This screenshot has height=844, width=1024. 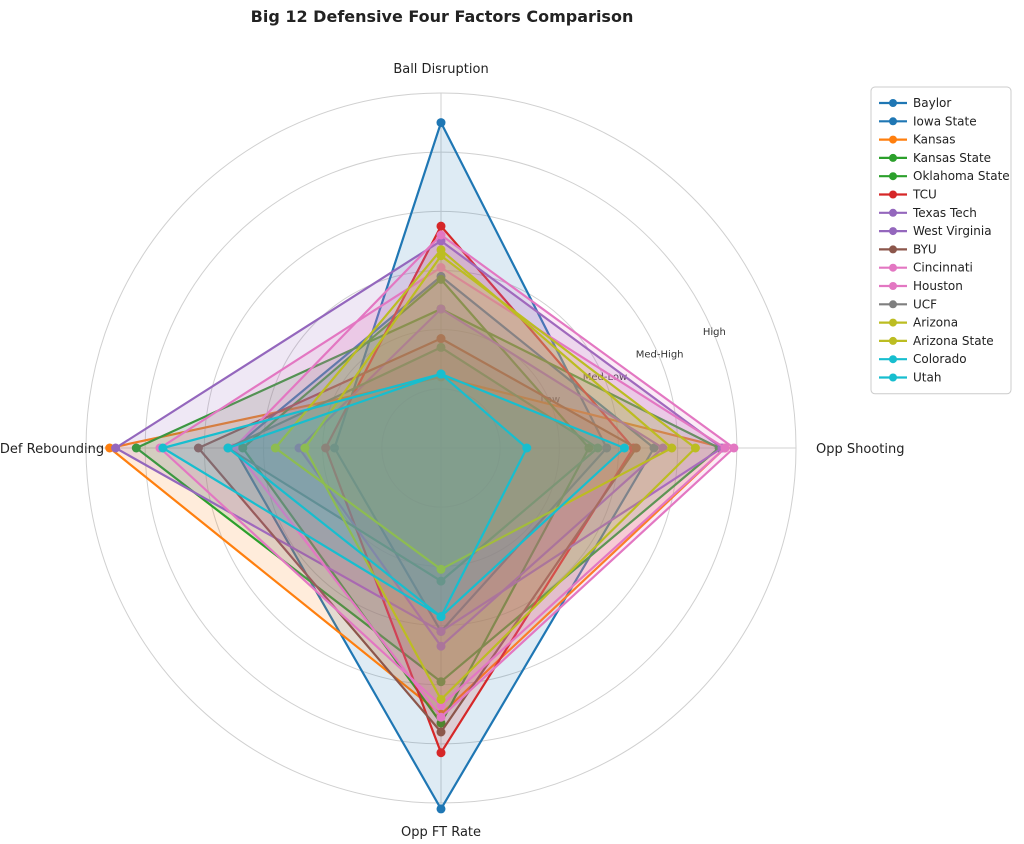 What do you see at coordinates (961, 176) in the screenshot?
I see `legend-label: Oklahoma State` at bounding box center [961, 176].